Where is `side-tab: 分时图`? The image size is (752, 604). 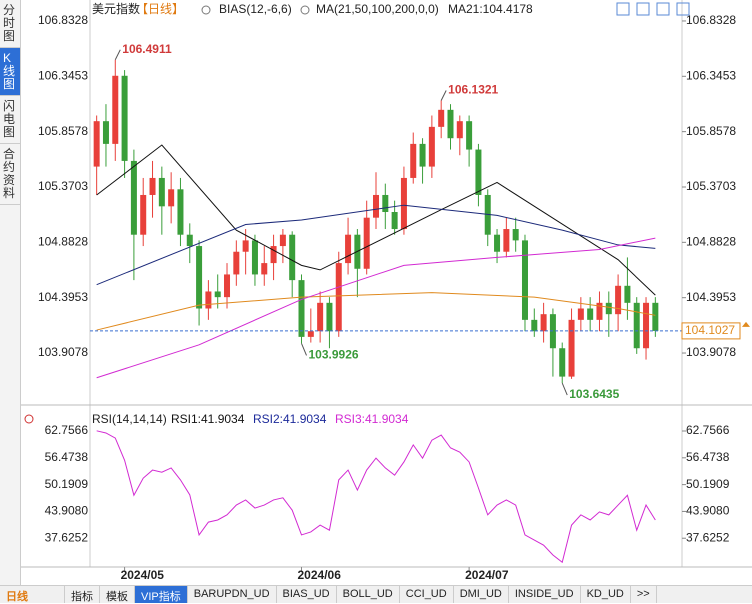
side-tab: 分时图 is located at coordinates (10, 24).